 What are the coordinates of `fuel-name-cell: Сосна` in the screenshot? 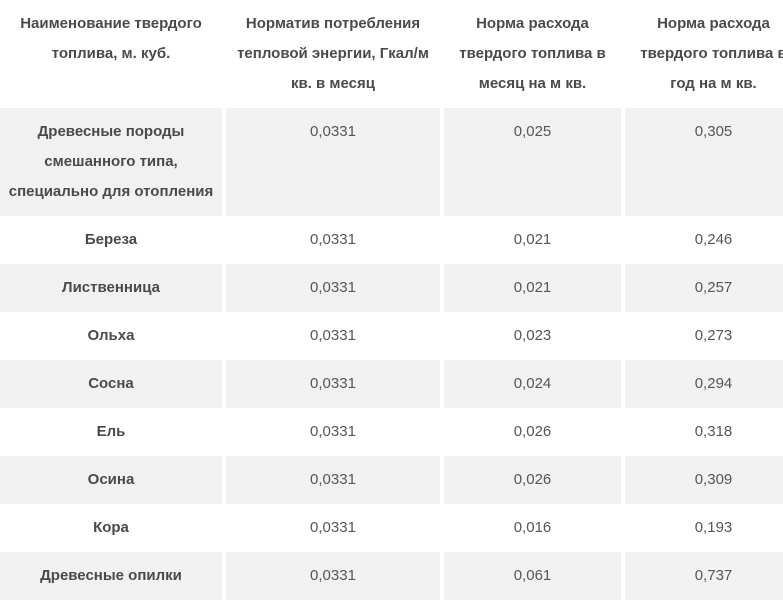 It's located at (111, 384).